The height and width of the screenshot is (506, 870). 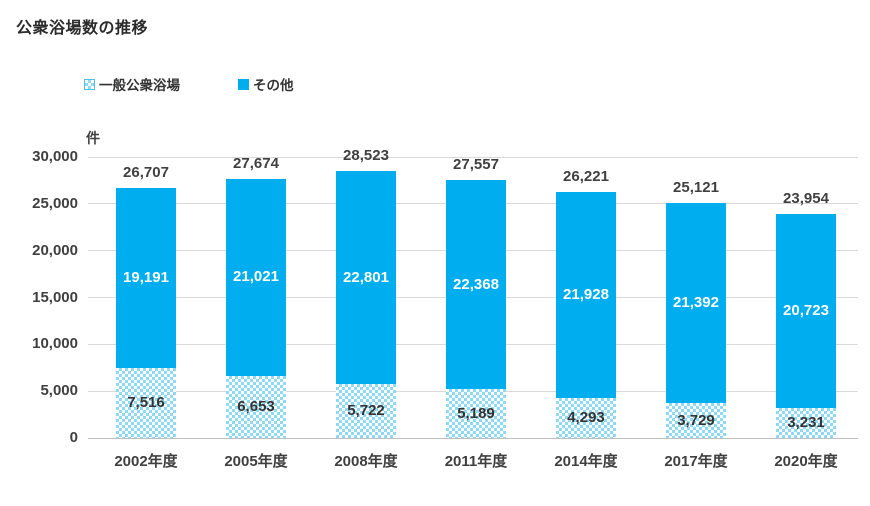 What do you see at coordinates (476, 164) in the screenshot?
I see `total-value-label: 27,557` at bounding box center [476, 164].